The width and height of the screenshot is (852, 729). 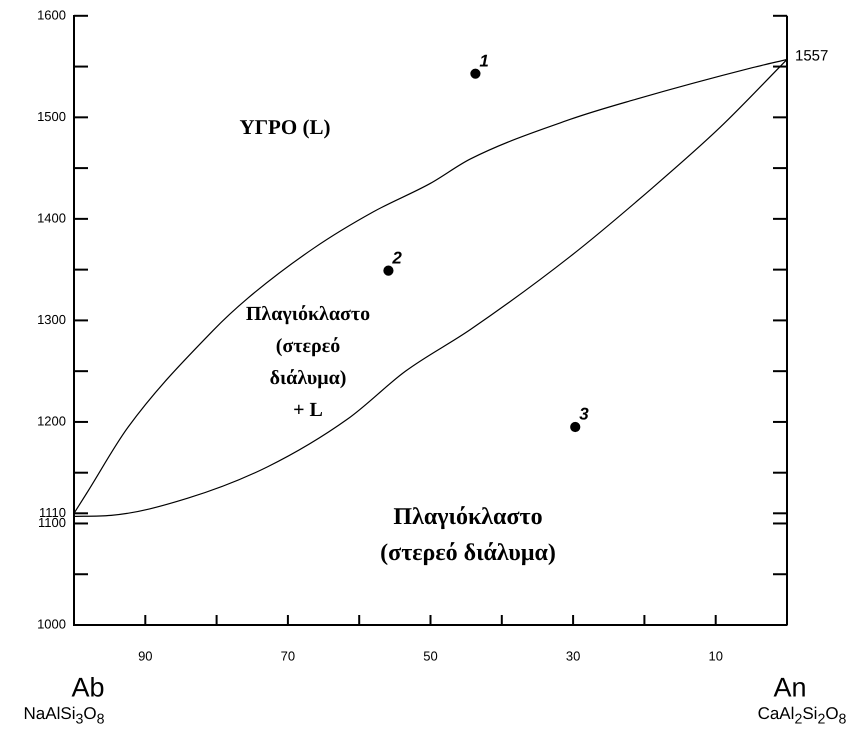 What do you see at coordinates (51, 116) in the screenshot?
I see `y-tick-label: 1500` at bounding box center [51, 116].